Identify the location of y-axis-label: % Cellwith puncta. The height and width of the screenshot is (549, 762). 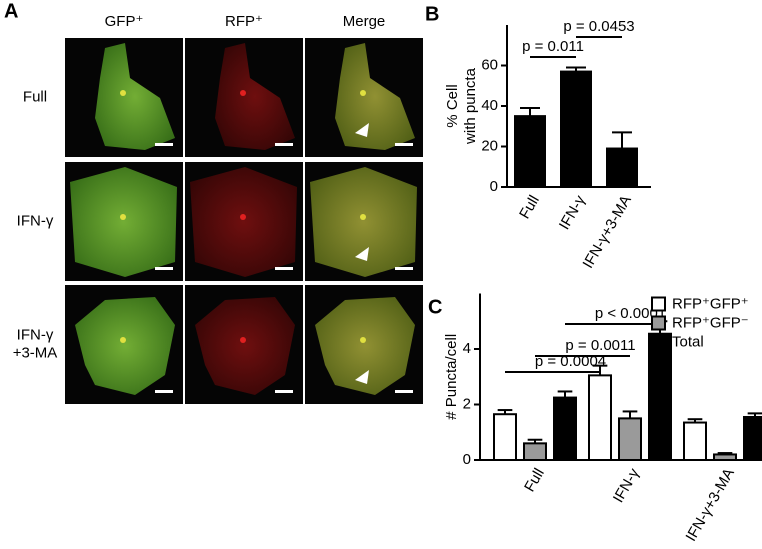
(461, 106).